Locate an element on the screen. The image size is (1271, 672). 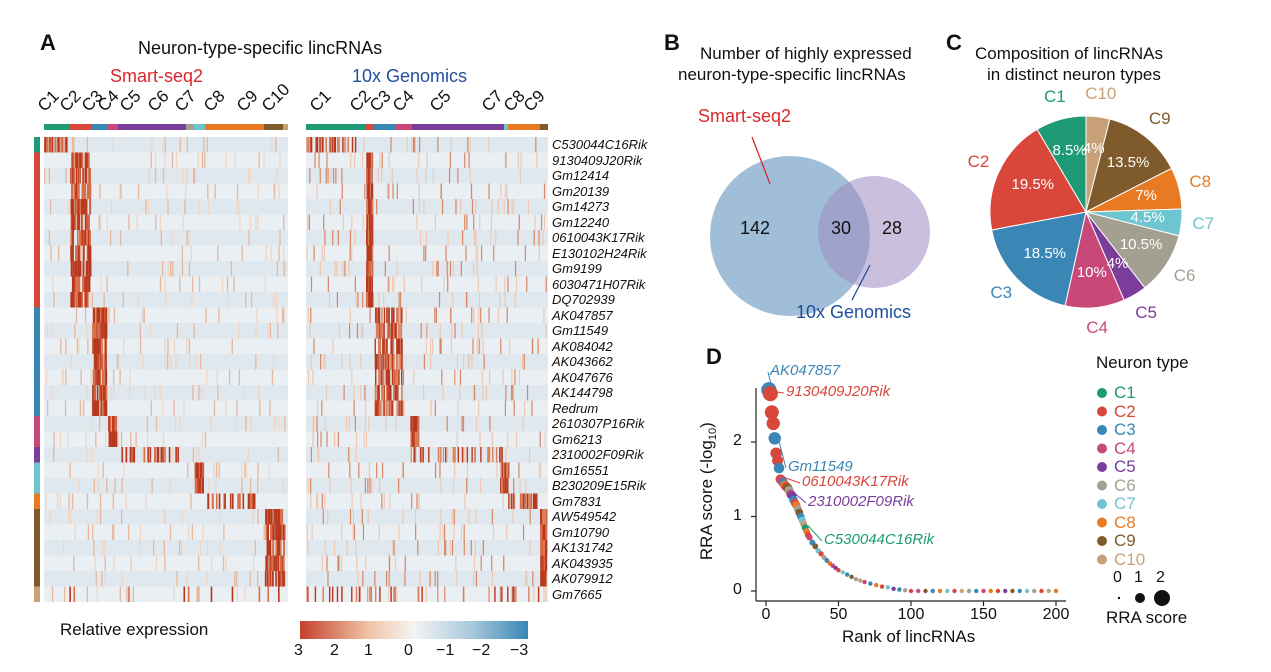
pie-category-label: C2 is located at coordinates (978, 162).